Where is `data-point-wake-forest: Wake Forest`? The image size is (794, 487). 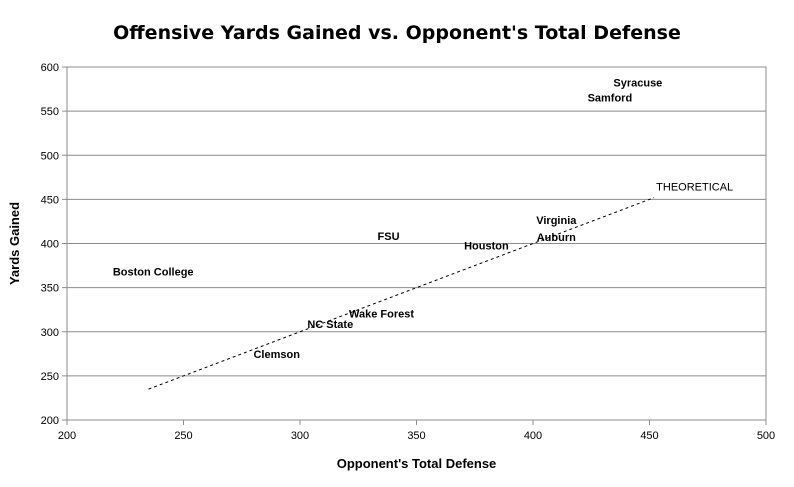 data-point-wake-forest: Wake Forest is located at coordinates (381, 315).